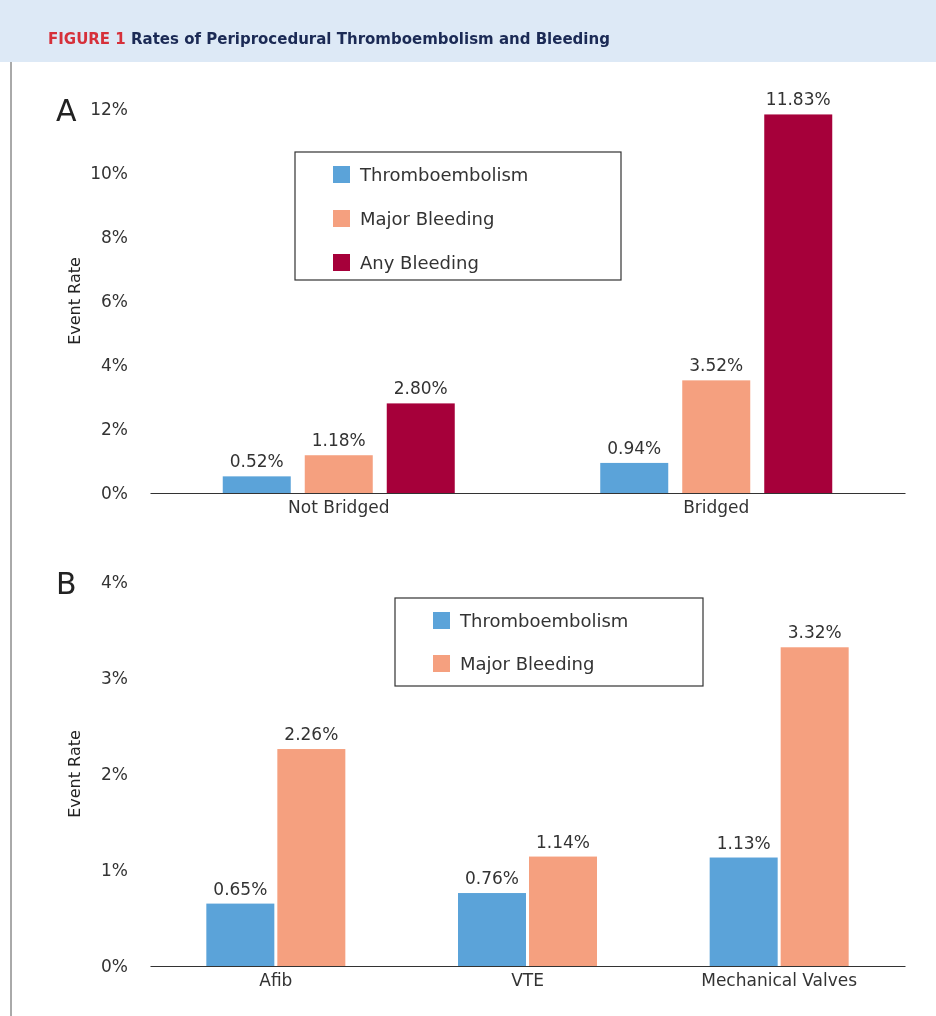  What do you see at coordinates (634, 447) in the screenshot?
I see `data-label: 0.94%` at bounding box center [634, 447].